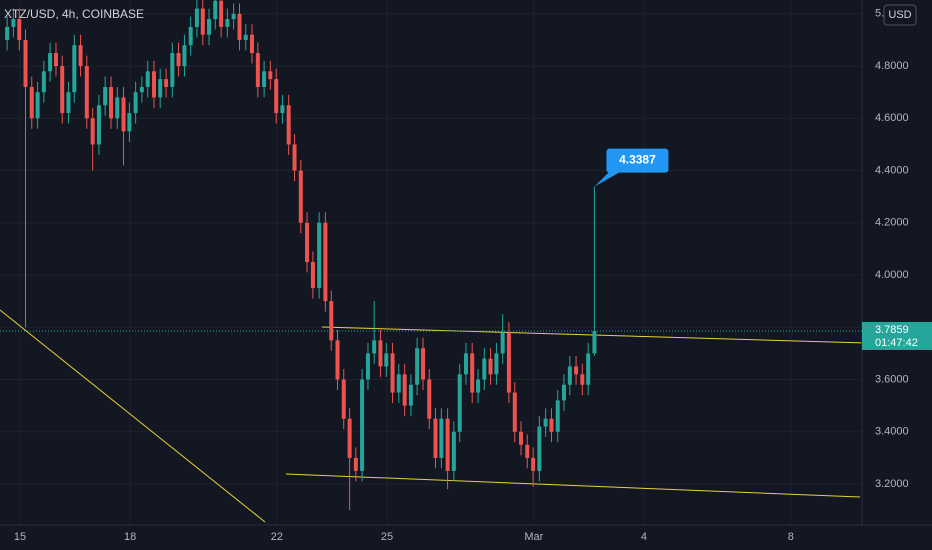  I want to click on countdown-label: 01:47:42, so click(896, 343).